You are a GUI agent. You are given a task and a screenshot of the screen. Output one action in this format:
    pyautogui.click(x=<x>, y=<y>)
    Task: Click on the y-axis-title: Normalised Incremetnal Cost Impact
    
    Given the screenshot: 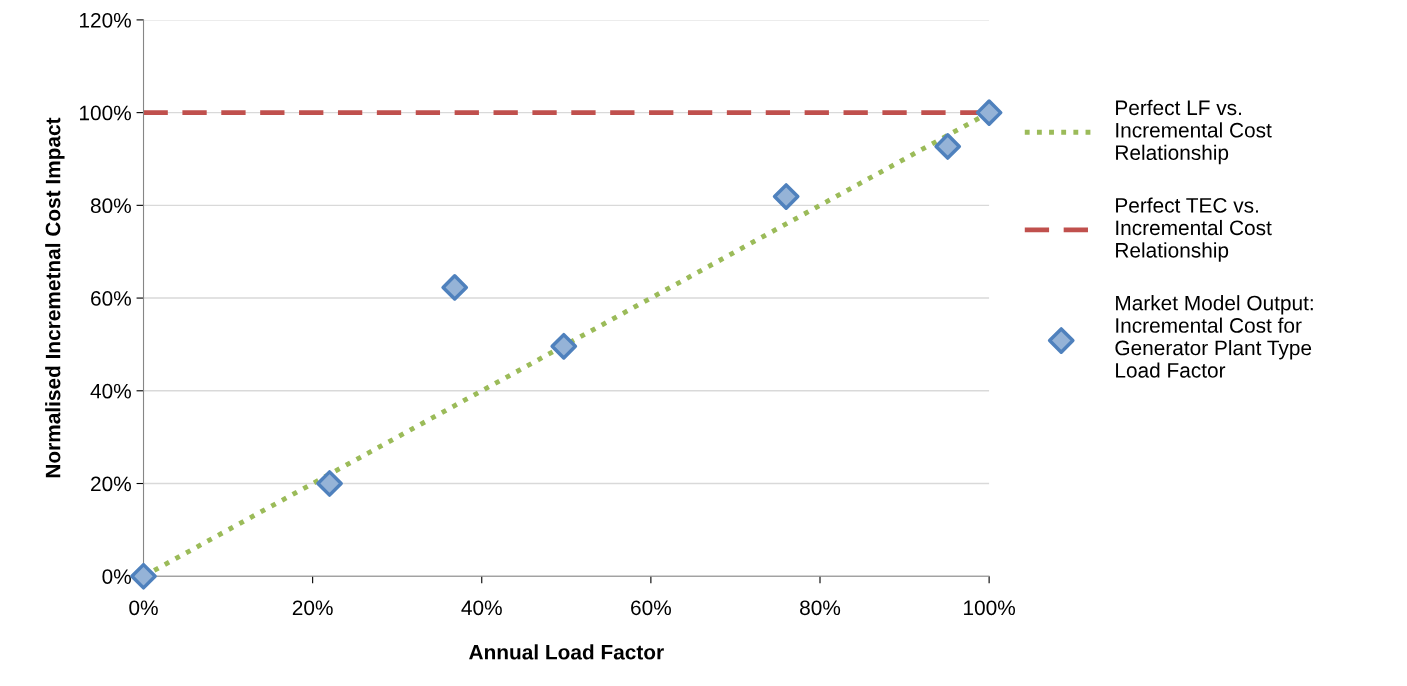 What is the action you would take?
    pyautogui.click(x=55, y=297)
    